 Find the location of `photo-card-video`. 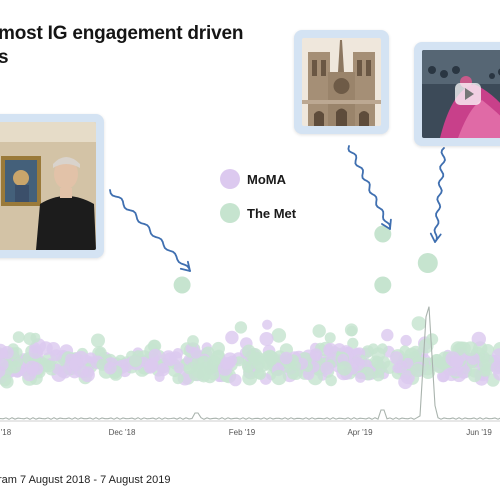

photo-card-video is located at coordinates (457, 94).